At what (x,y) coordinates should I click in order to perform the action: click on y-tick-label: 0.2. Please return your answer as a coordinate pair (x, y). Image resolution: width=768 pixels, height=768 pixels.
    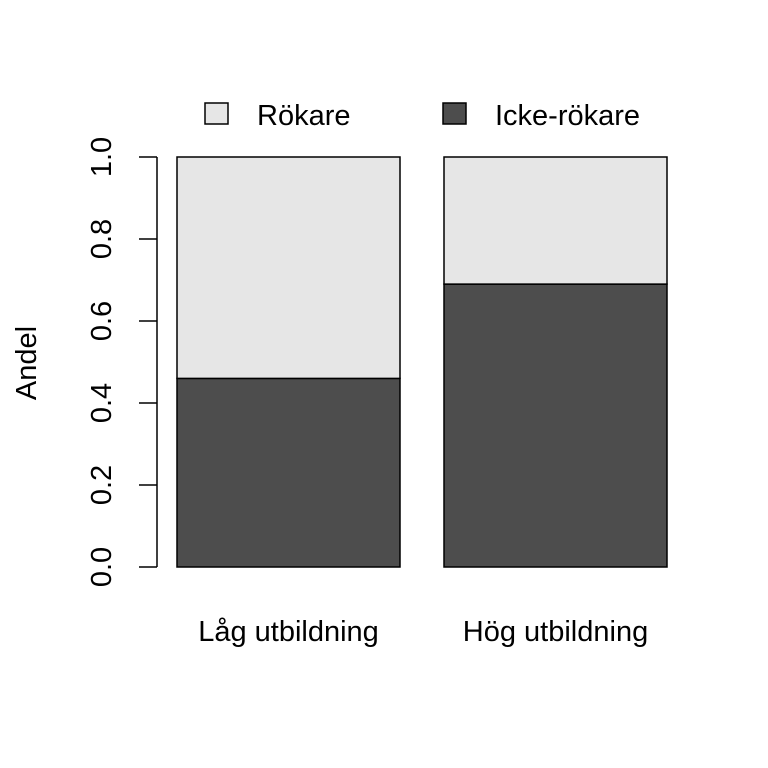
    Looking at the image, I should click on (102, 485).